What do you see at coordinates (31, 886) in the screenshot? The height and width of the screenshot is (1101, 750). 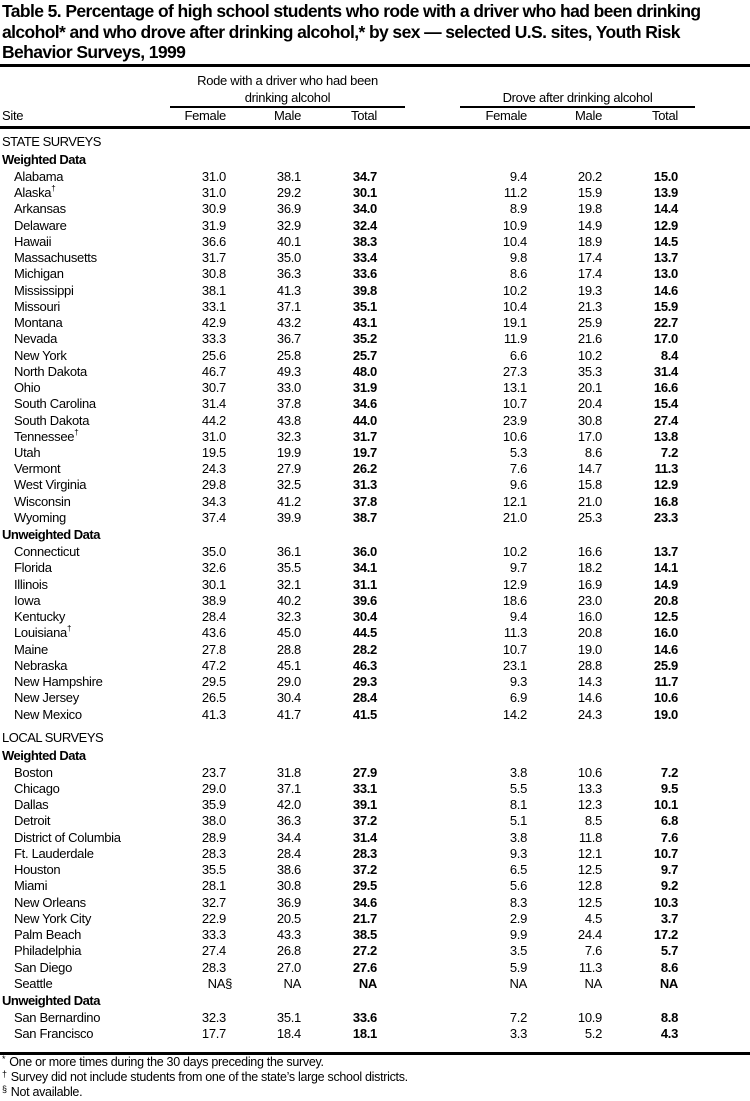 I see `site-label: Miami` at bounding box center [31, 886].